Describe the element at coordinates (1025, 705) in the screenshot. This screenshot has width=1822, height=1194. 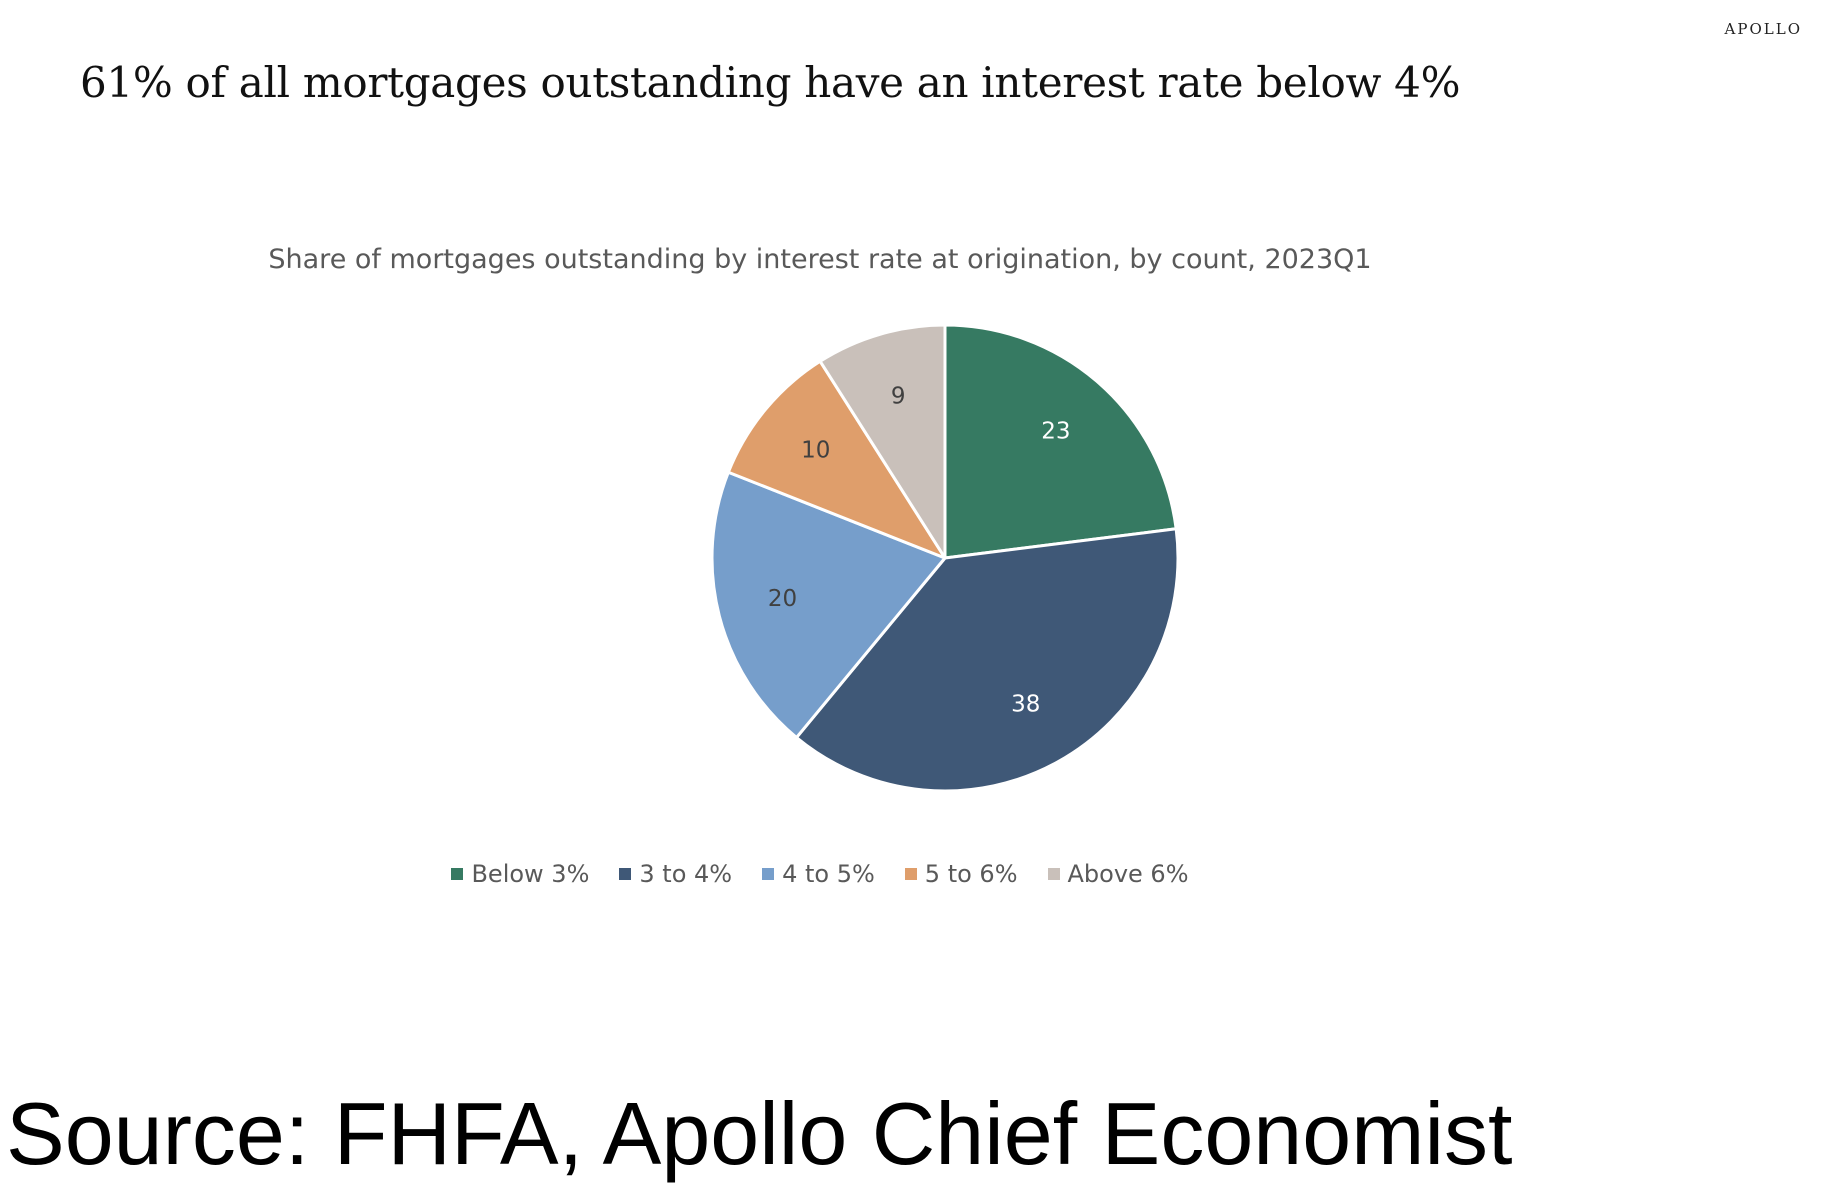
I see `data-label-3-to-4: 38` at that location.